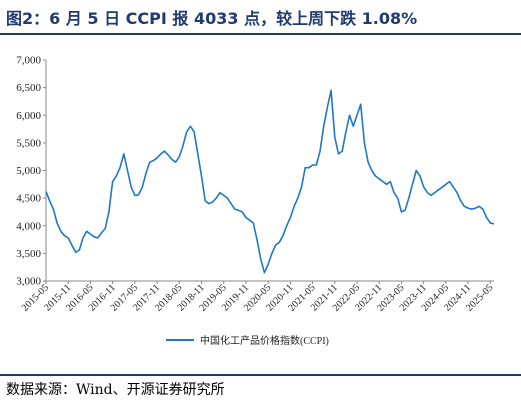 Image resolution: width=521 pixels, height=404 pixels. Describe the element at coordinates (264, 340) in the screenshot. I see `legend-label: 中国化工产品价格指数(CCPI)` at that location.